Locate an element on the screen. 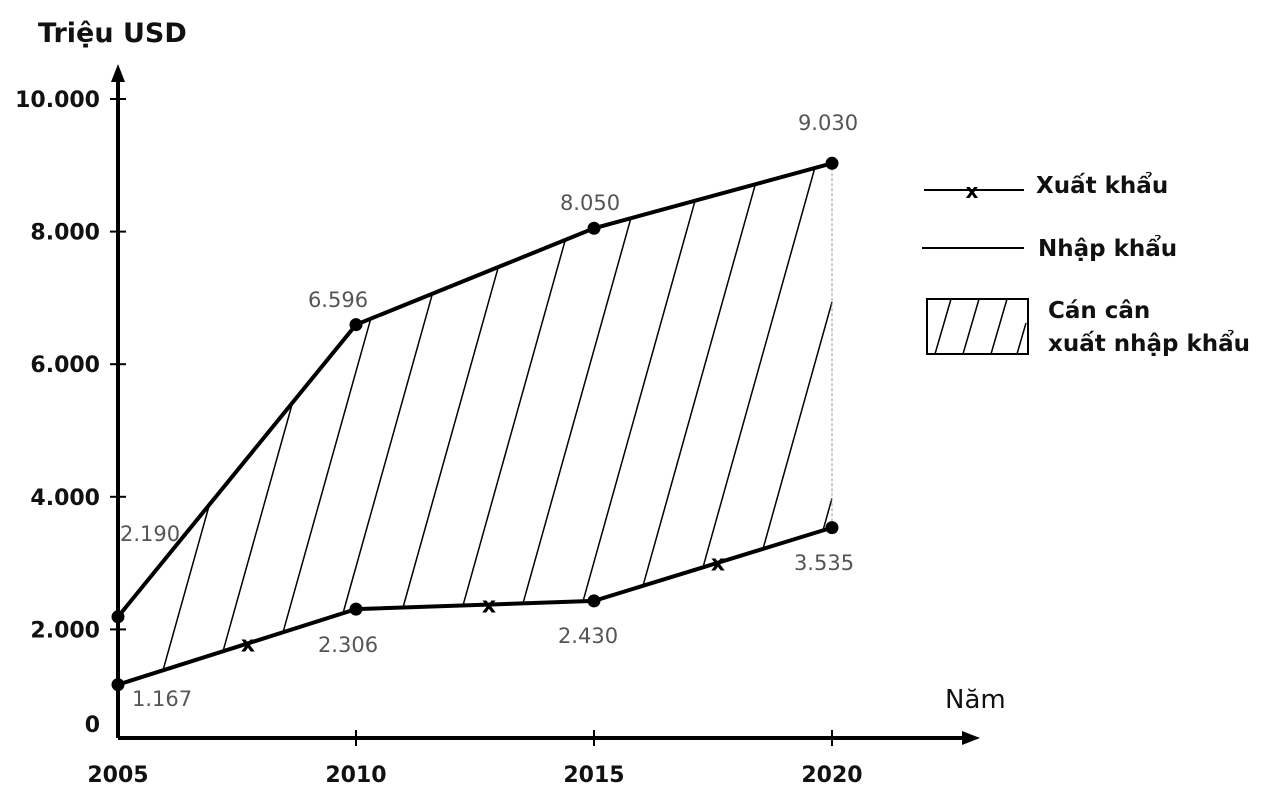 The image size is (1273, 812). y-tick-label: 2.000 is located at coordinates (65, 630).